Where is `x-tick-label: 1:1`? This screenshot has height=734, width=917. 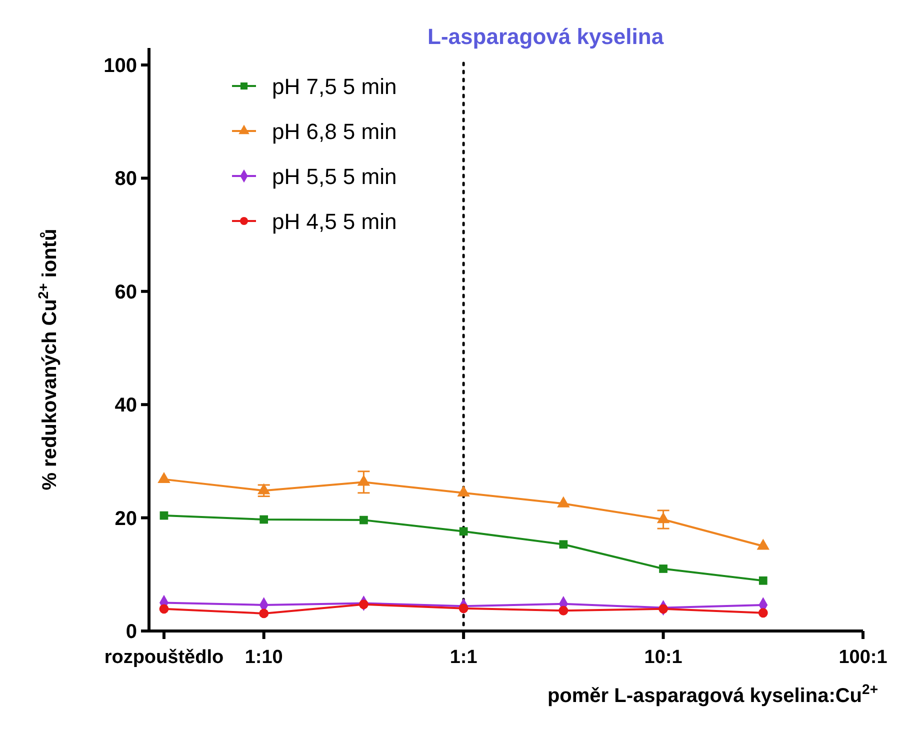
x-tick-label: 1:1 is located at coordinates (464, 657).